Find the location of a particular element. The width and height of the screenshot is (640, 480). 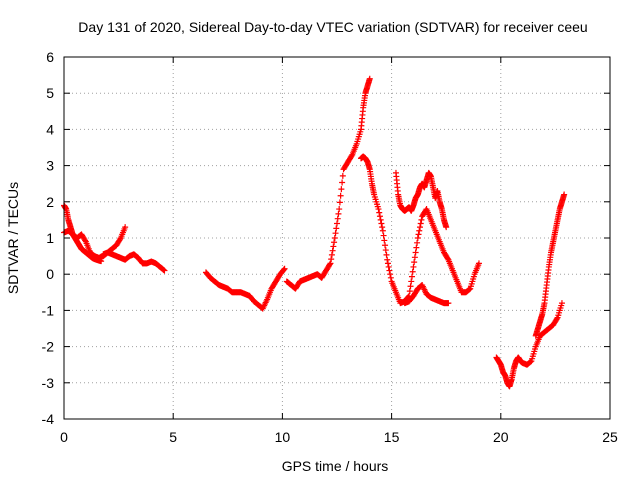

x-axis-label: GPS time / hours is located at coordinates (335, 466).